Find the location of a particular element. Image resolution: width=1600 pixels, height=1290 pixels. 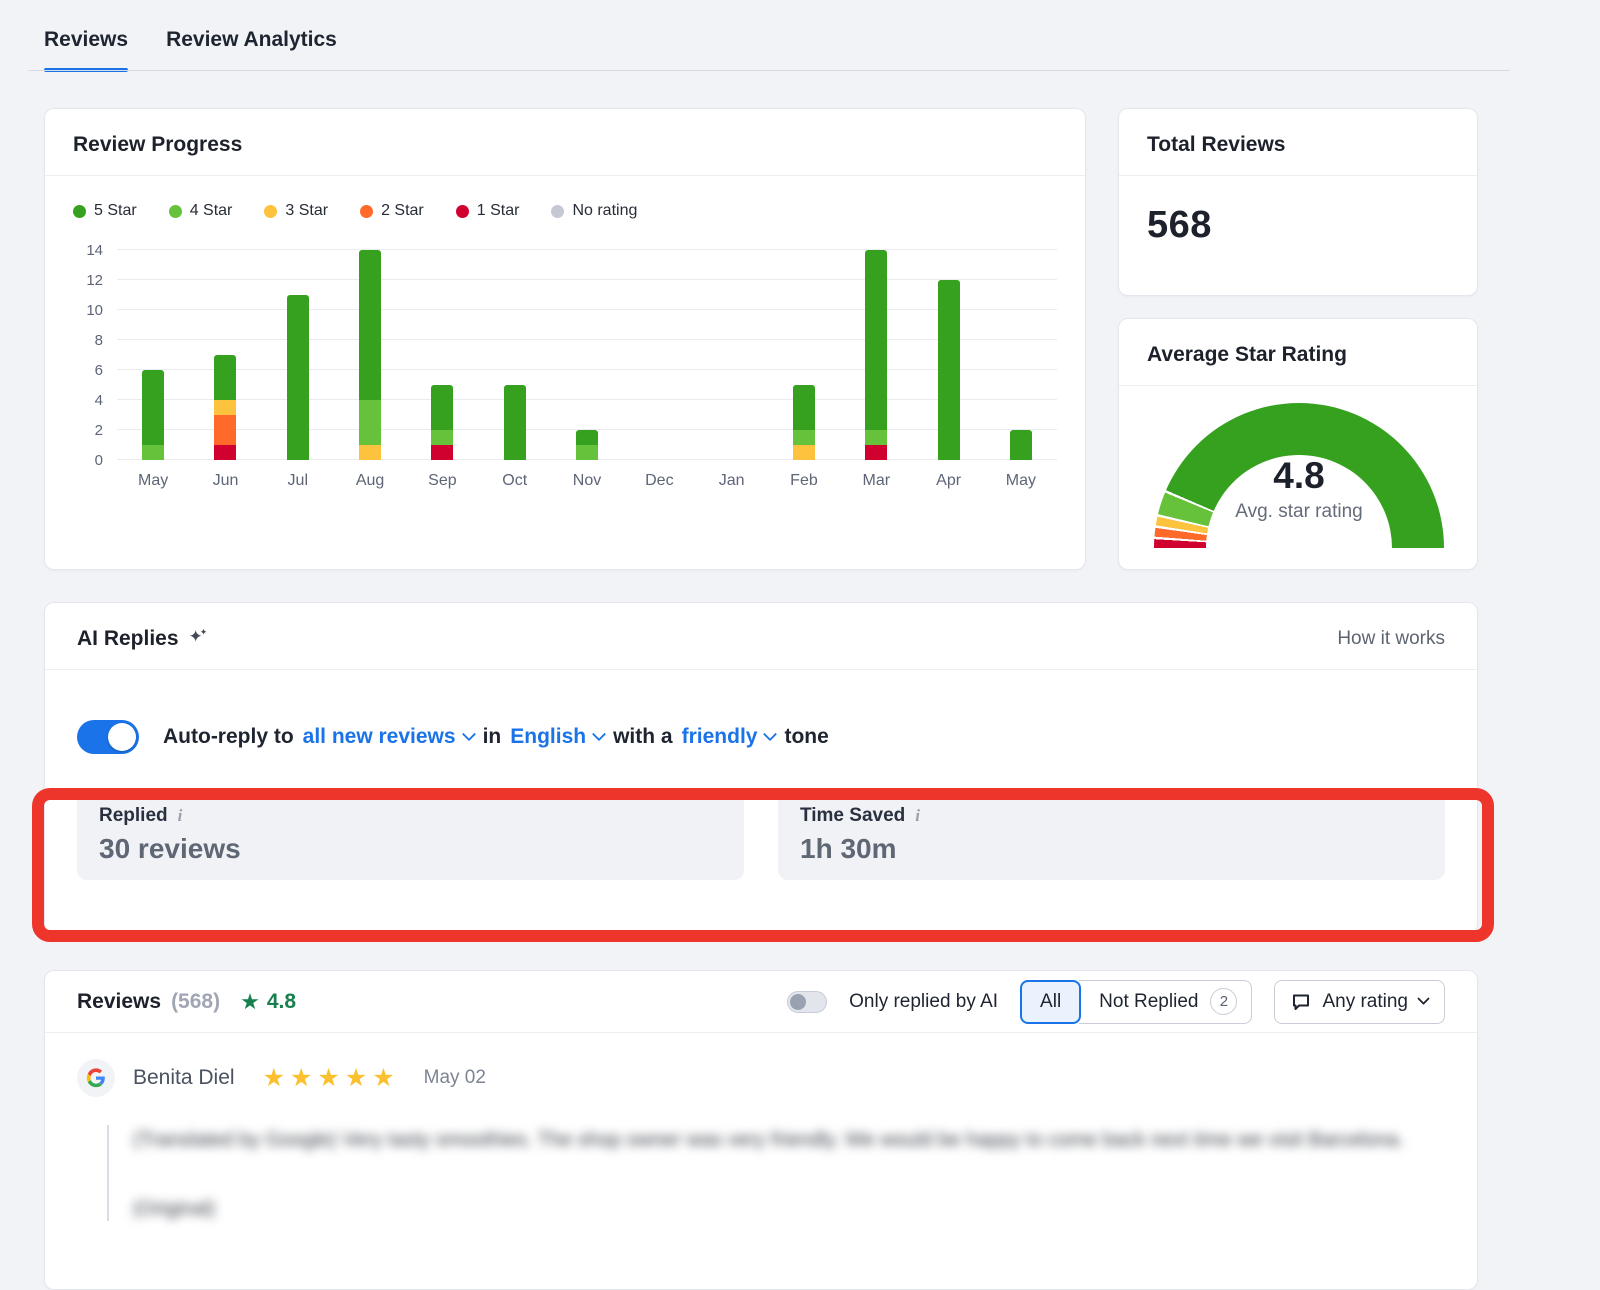

filter-all-button: All is located at coordinates (1051, 1001).